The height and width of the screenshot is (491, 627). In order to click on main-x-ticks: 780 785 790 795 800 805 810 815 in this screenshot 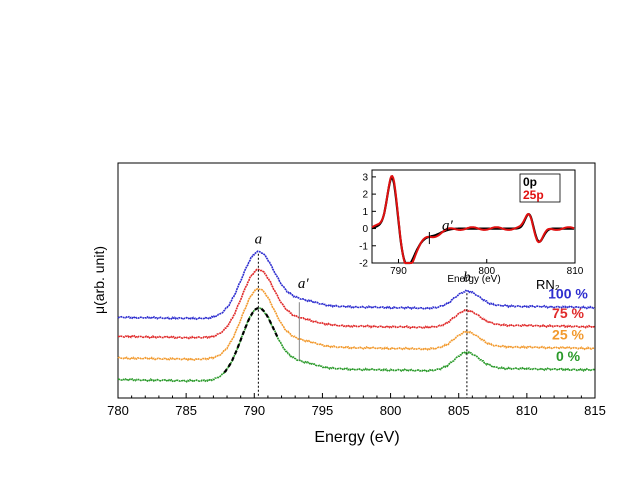, I will do `click(356, 405)`.